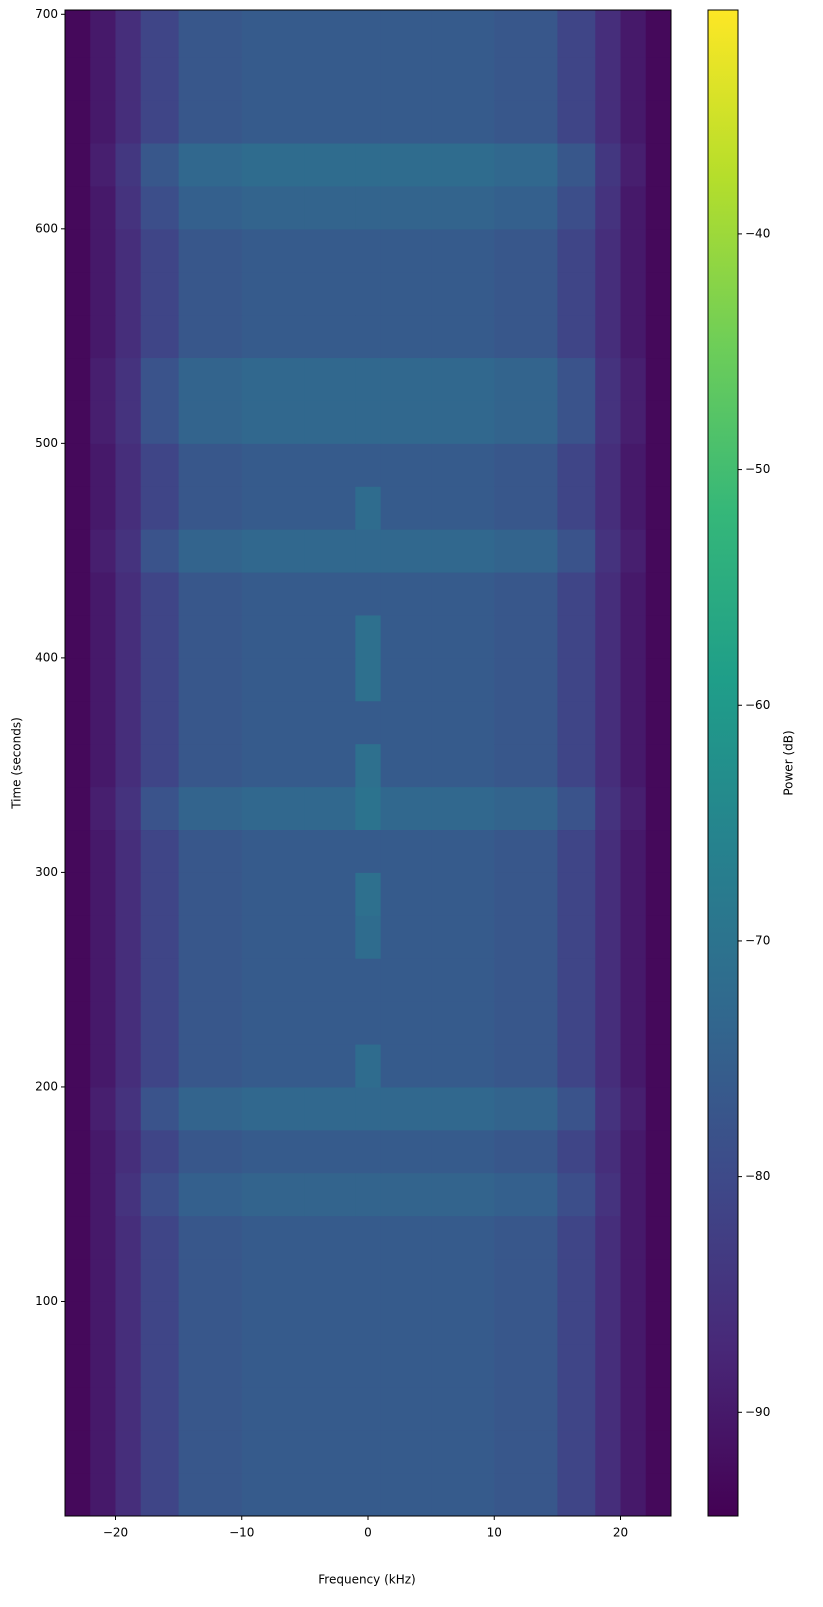  I want to click on x-tick-label: 10, so click(494, 1533).